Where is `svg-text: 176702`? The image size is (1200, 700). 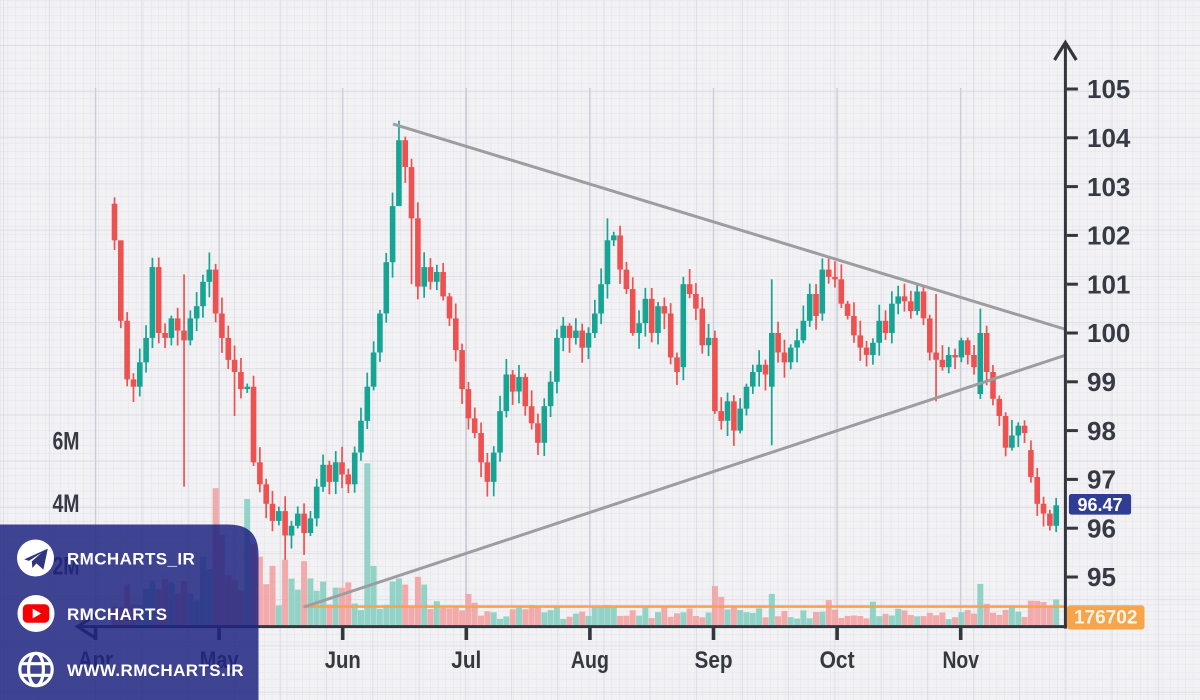 svg-text: 176702 is located at coordinates (1105, 618).